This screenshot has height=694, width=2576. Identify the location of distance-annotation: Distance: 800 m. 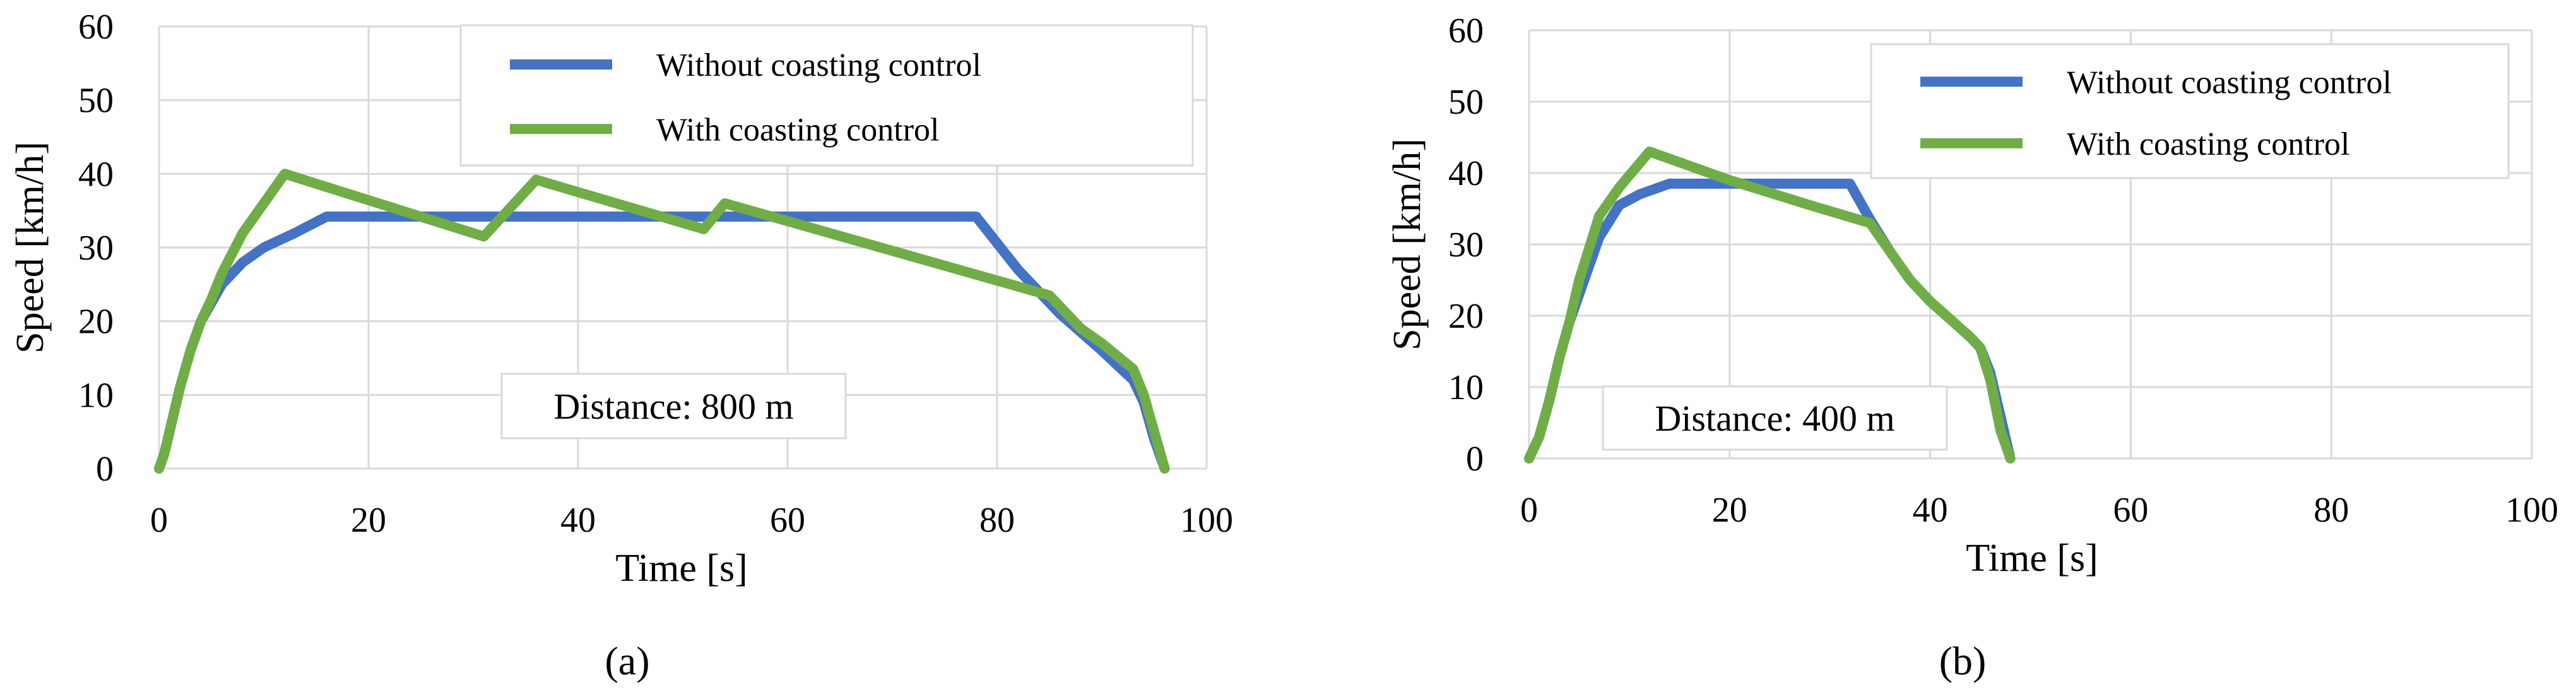
(673, 406).